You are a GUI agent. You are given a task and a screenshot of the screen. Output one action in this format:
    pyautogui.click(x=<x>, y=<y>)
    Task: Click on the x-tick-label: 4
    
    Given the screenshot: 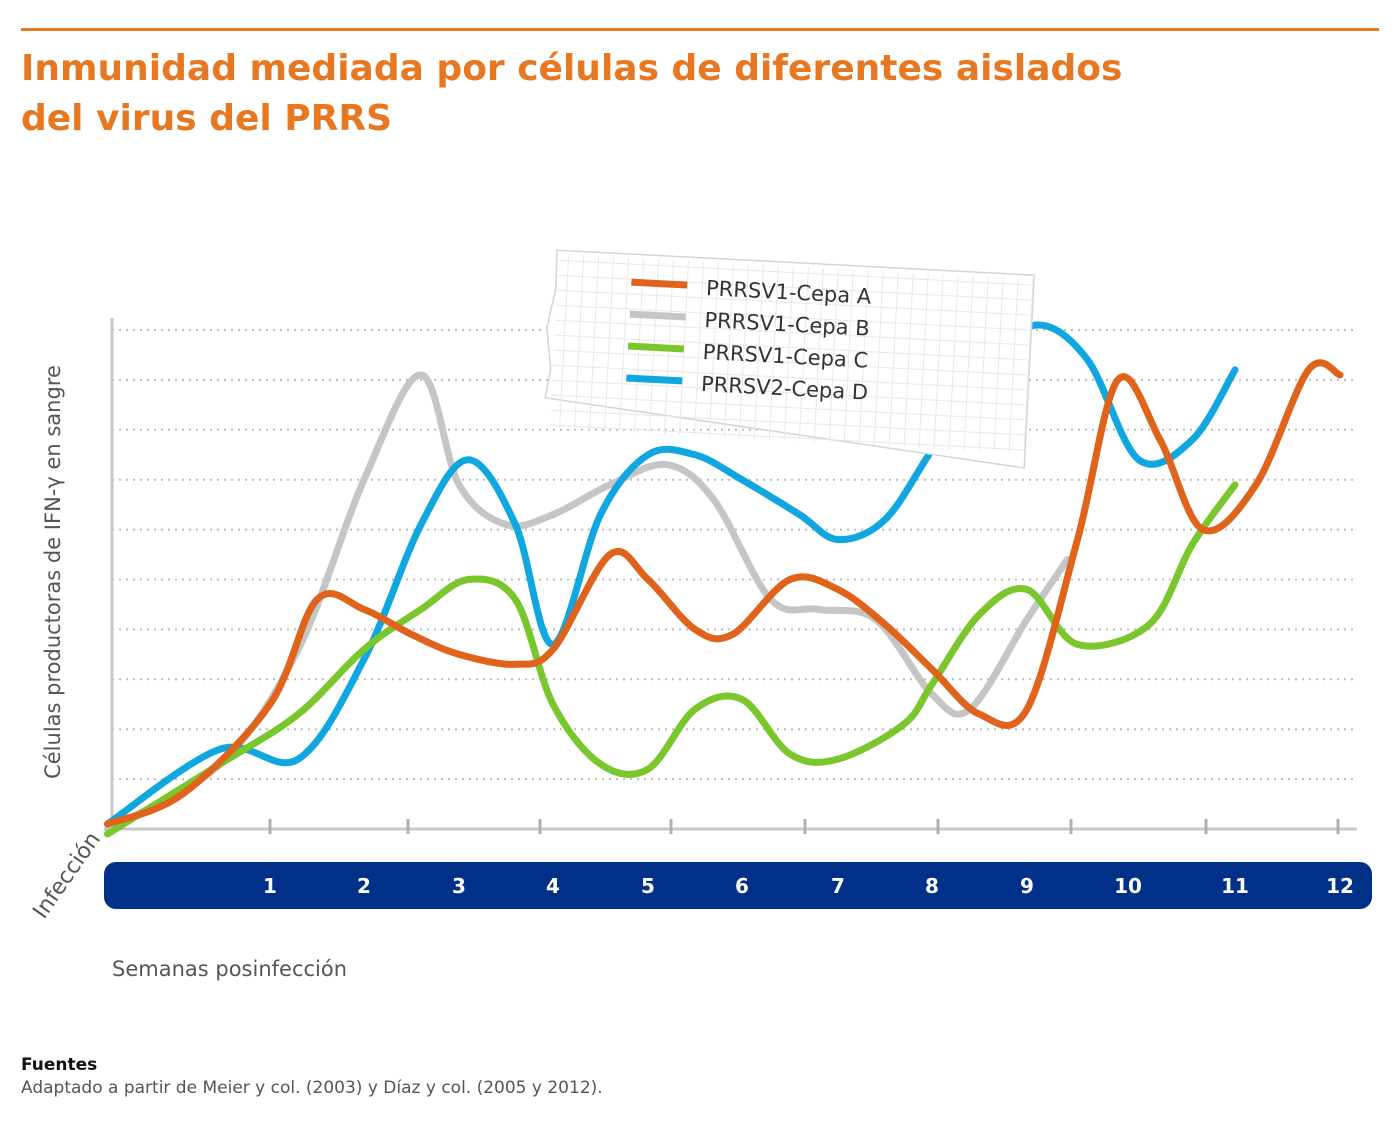 What is the action you would take?
    pyautogui.click(x=553, y=886)
    